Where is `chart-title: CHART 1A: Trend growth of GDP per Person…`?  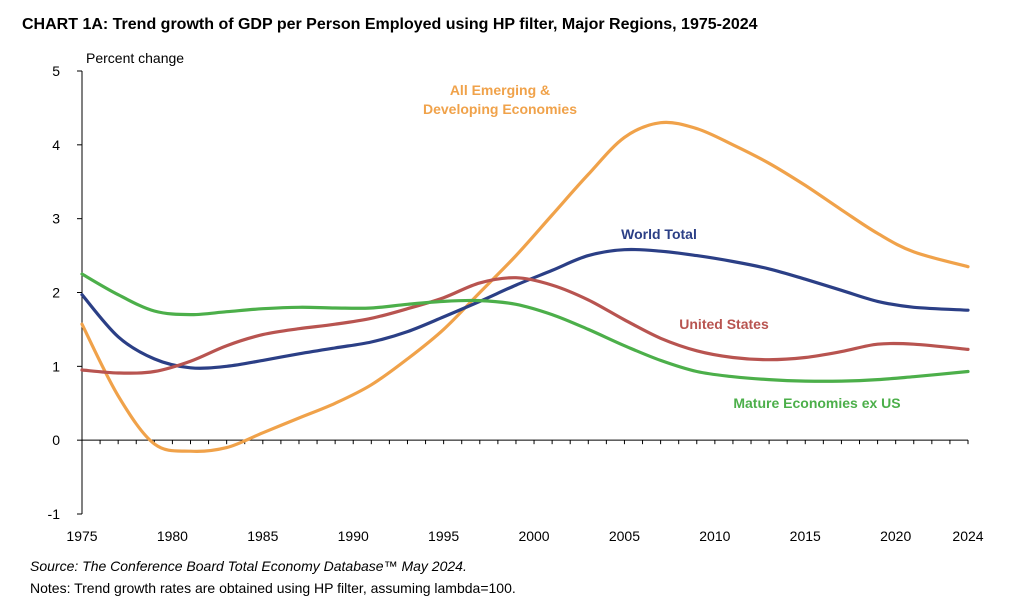
chart-title: CHART 1A: Trend growth of GDP per Person… is located at coordinates (390, 24).